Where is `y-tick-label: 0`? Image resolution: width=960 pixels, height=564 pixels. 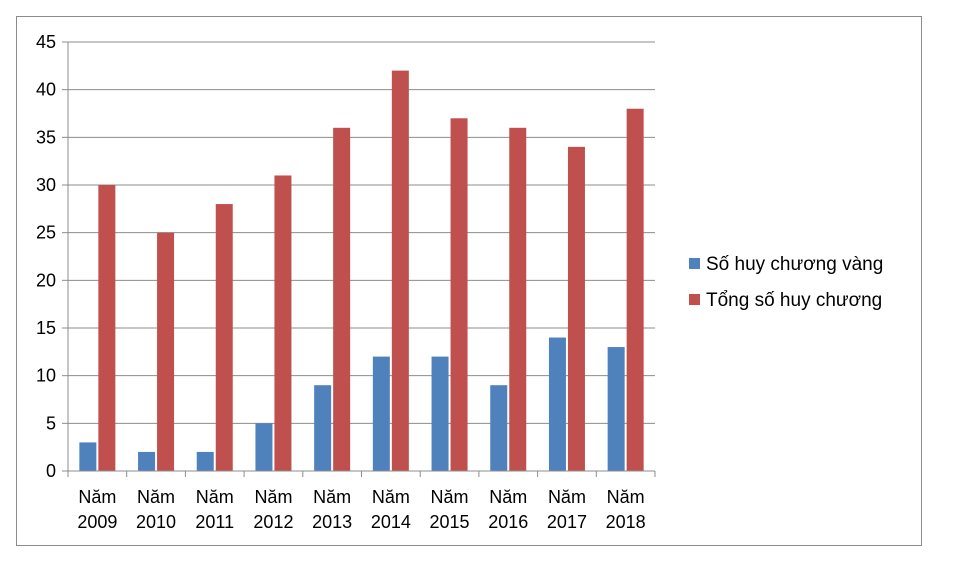 y-tick-label: 0 is located at coordinates (51, 471).